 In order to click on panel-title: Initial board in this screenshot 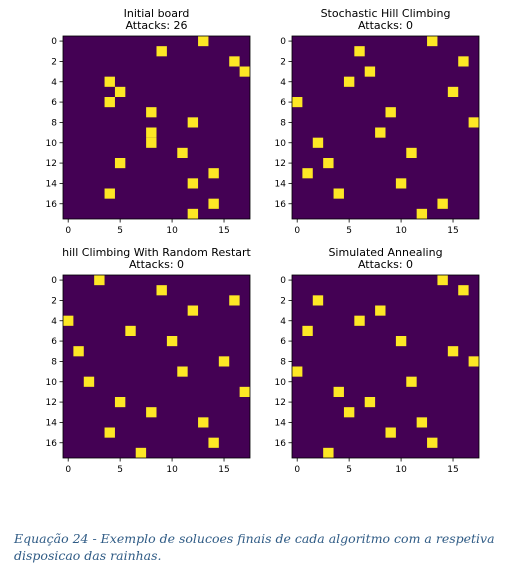, I will do `click(157, 13)`.